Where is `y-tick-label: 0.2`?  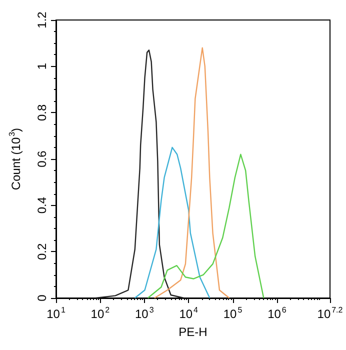
y-tick-label: 0.2 is located at coordinates (42, 251).